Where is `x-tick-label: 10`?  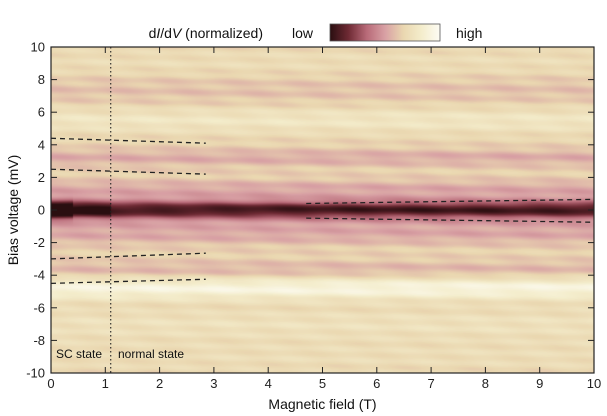
x-tick-label: 10 is located at coordinates (594, 383).